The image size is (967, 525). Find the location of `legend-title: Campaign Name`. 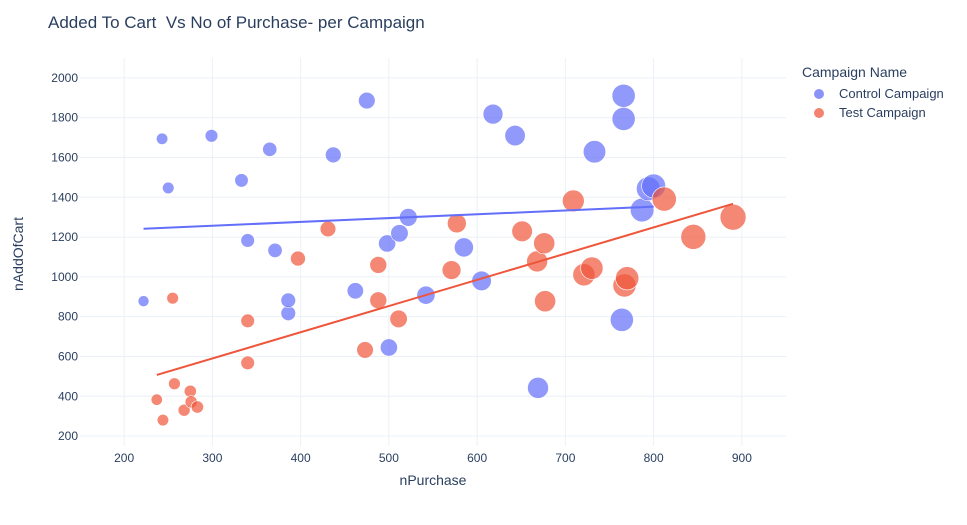

legend-title: Campaign Name is located at coordinates (855, 72).